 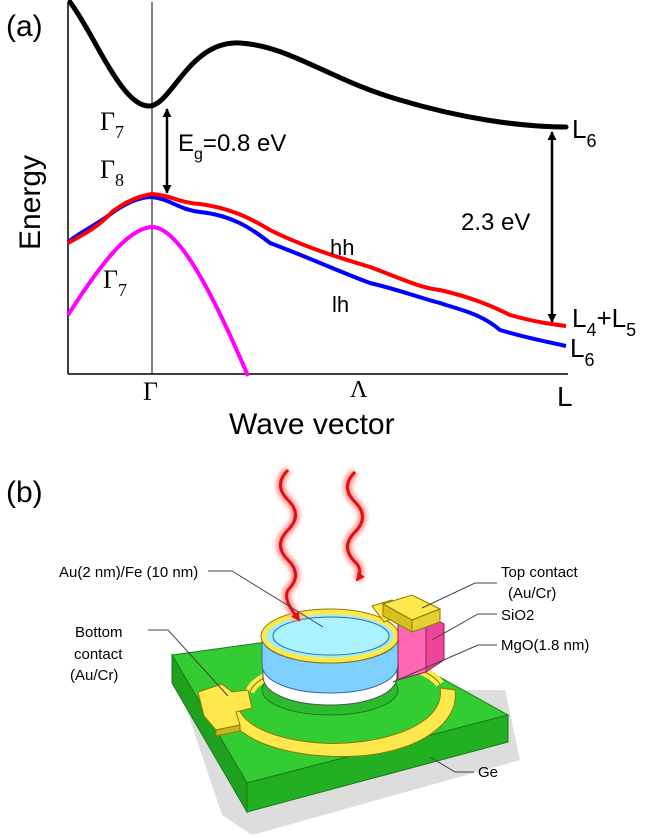 I want to click on bottom-contact-leader, so click(x=188, y=663).